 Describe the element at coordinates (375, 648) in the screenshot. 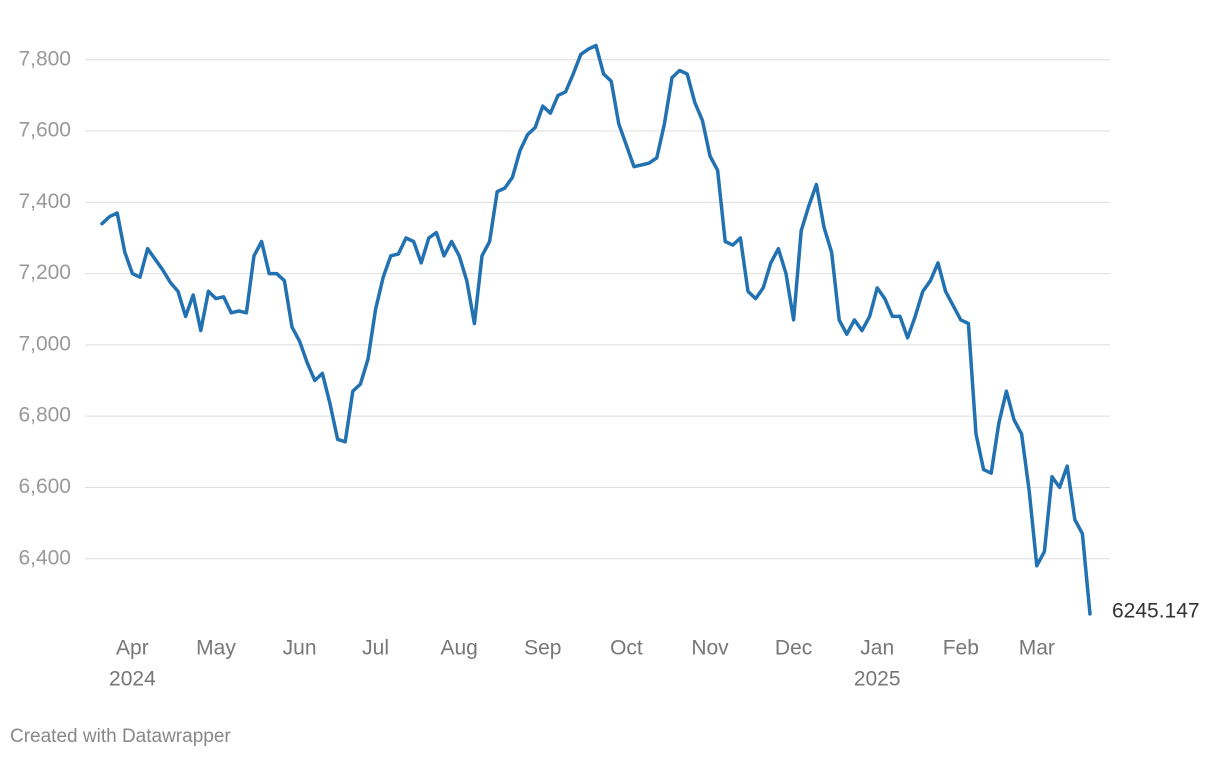

I see `x-tick-label: Jul` at that location.